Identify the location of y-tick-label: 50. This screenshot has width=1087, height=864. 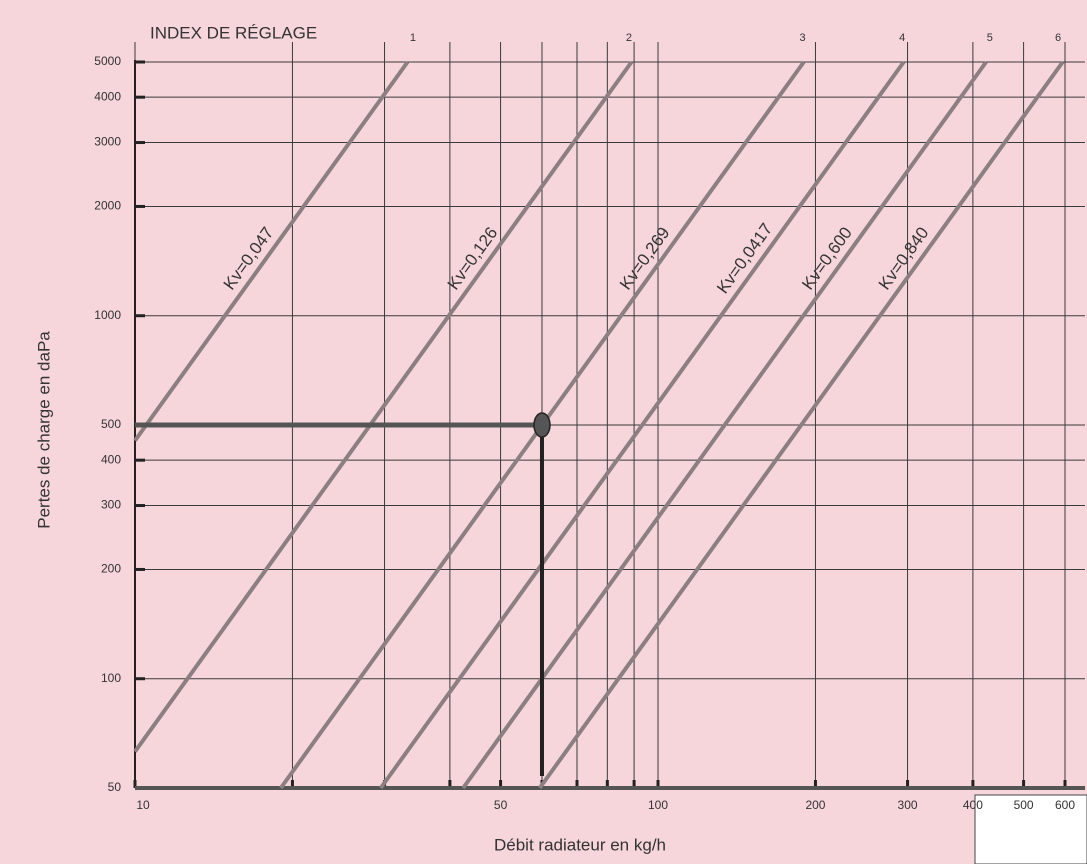
(115, 787).